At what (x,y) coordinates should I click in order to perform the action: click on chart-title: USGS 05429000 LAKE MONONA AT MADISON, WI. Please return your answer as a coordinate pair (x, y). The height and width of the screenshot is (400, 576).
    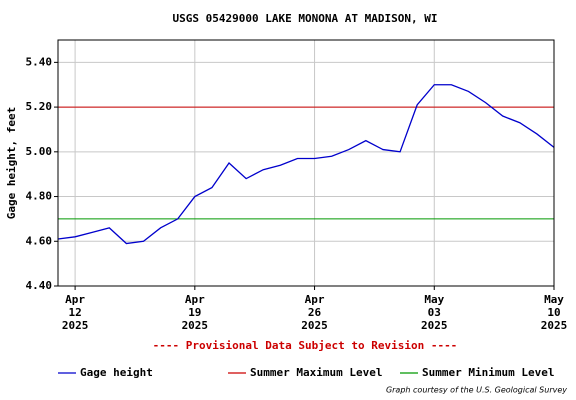
    Looking at the image, I should click on (305, 18).